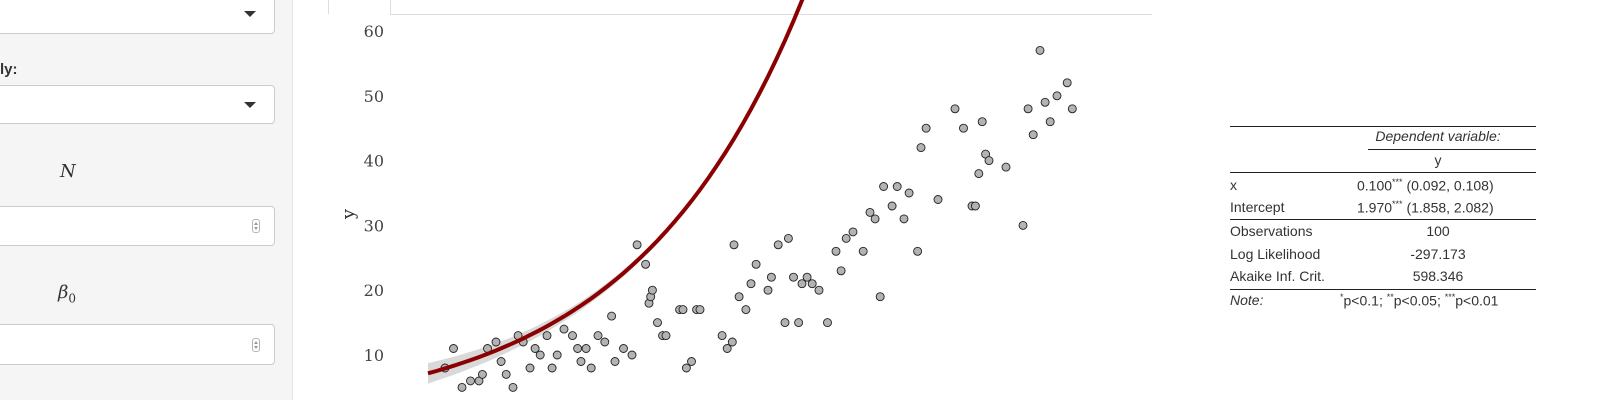  What do you see at coordinates (137, 104) in the screenshot?
I see `link-function-select` at bounding box center [137, 104].